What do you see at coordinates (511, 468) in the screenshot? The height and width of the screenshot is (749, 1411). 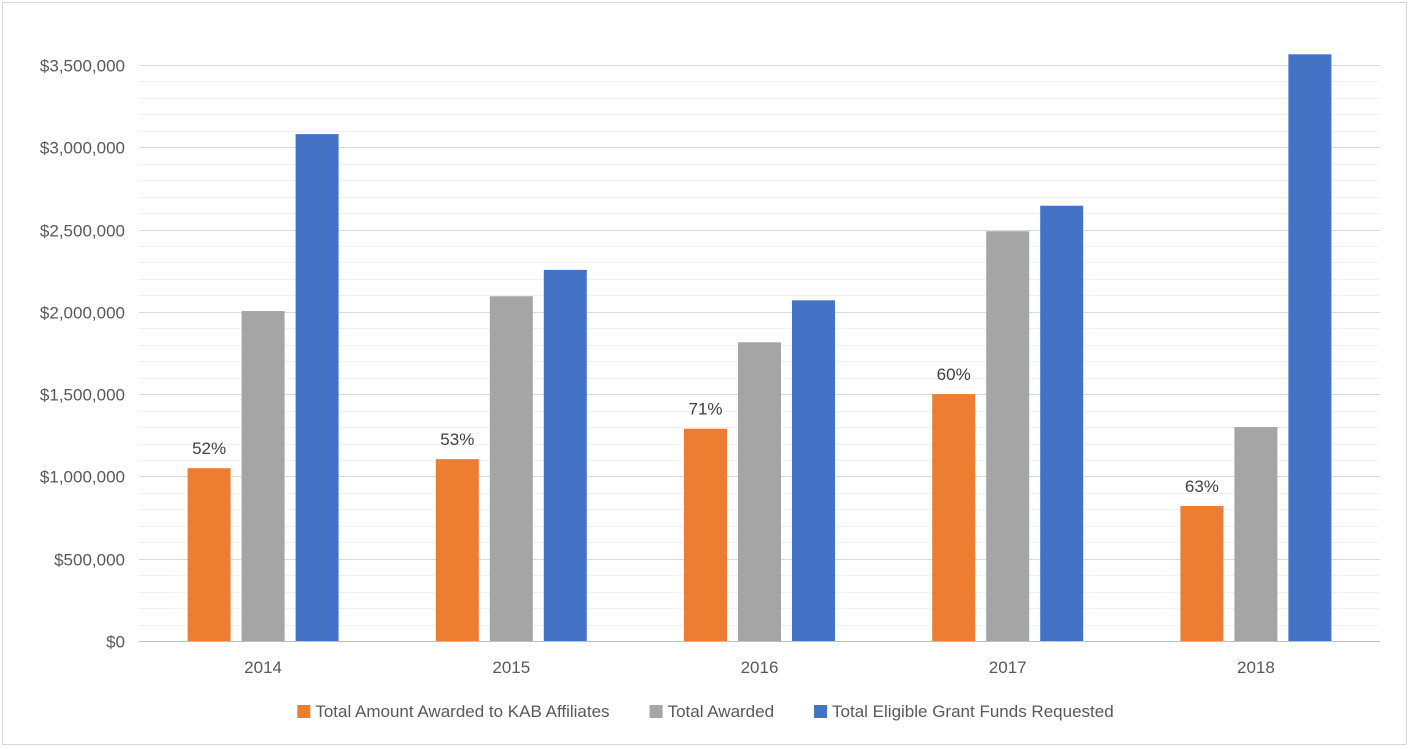 I see `bar-total-awarded-2015` at bounding box center [511, 468].